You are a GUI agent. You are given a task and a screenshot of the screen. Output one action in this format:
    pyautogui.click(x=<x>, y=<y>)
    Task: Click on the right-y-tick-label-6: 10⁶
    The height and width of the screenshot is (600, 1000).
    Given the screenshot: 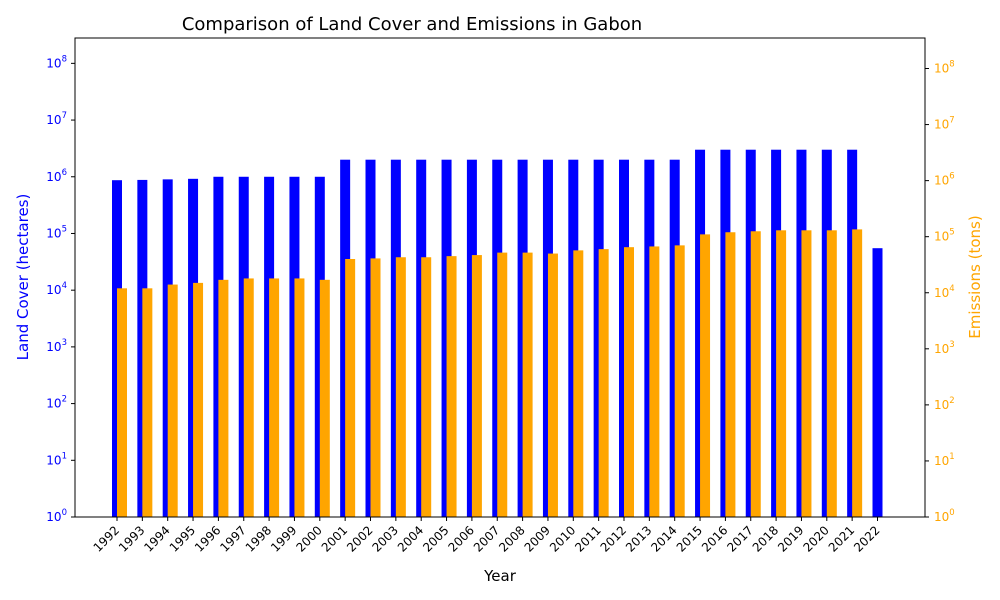 What is the action you would take?
    pyautogui.click(x=944, y=180)
    